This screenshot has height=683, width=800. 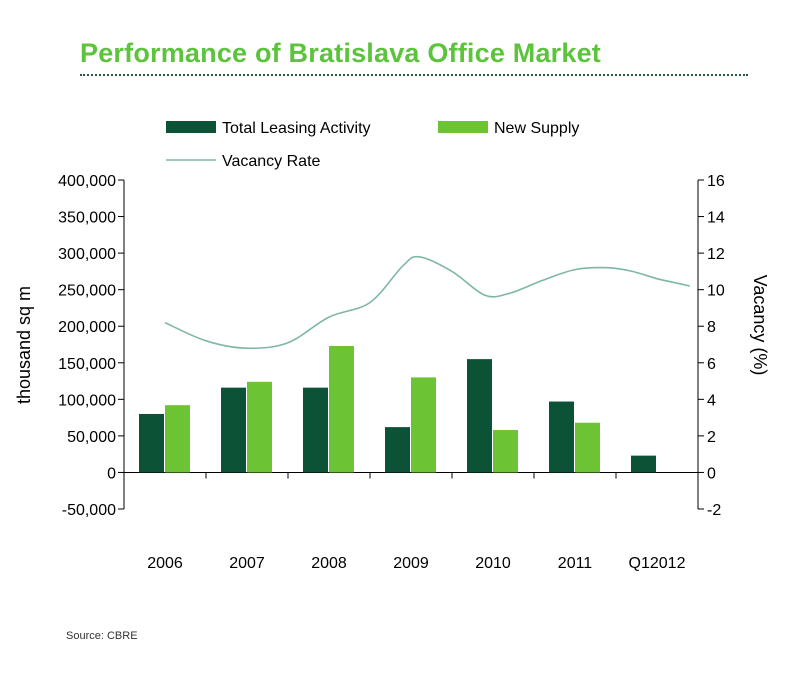 What do you see at coordinates (24, 345) in the screenshot?
I see `y-axis-title: thousand sq m` at bounding box center [24, 345].